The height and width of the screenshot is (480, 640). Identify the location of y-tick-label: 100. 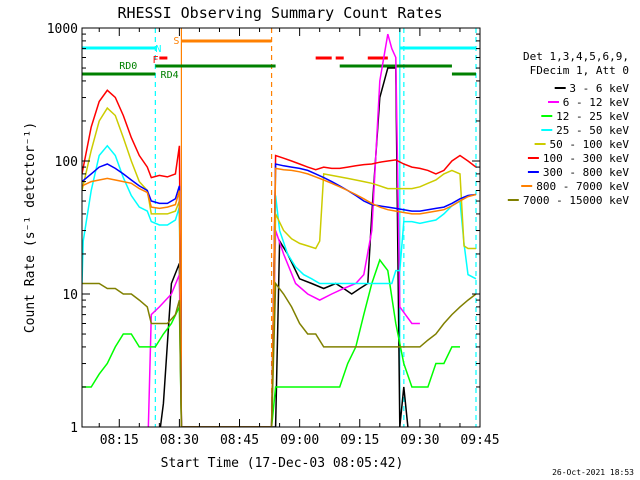
(66, 162).